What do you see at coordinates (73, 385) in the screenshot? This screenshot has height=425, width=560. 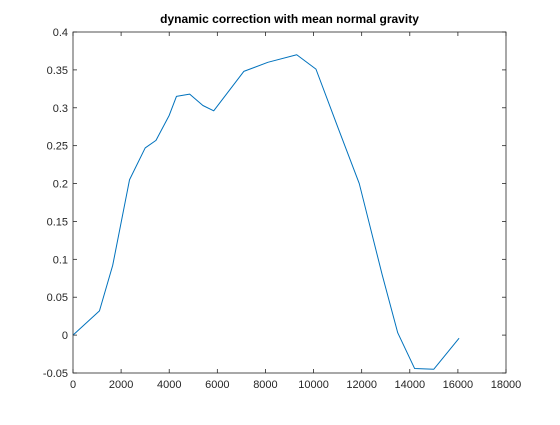 I see `x-tick-label: 0` at bounding box center [73, 385].